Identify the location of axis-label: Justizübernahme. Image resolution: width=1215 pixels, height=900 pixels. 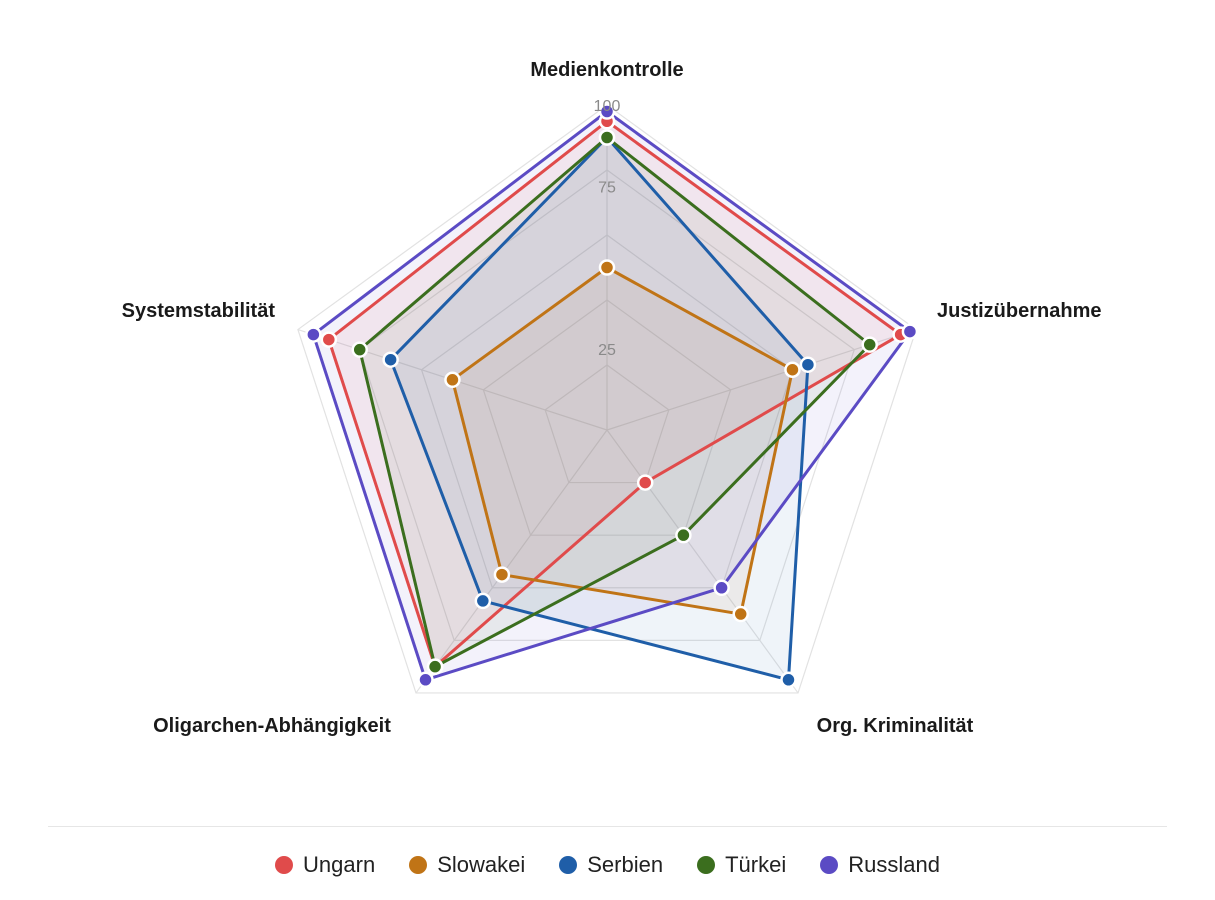
(1019, 311).